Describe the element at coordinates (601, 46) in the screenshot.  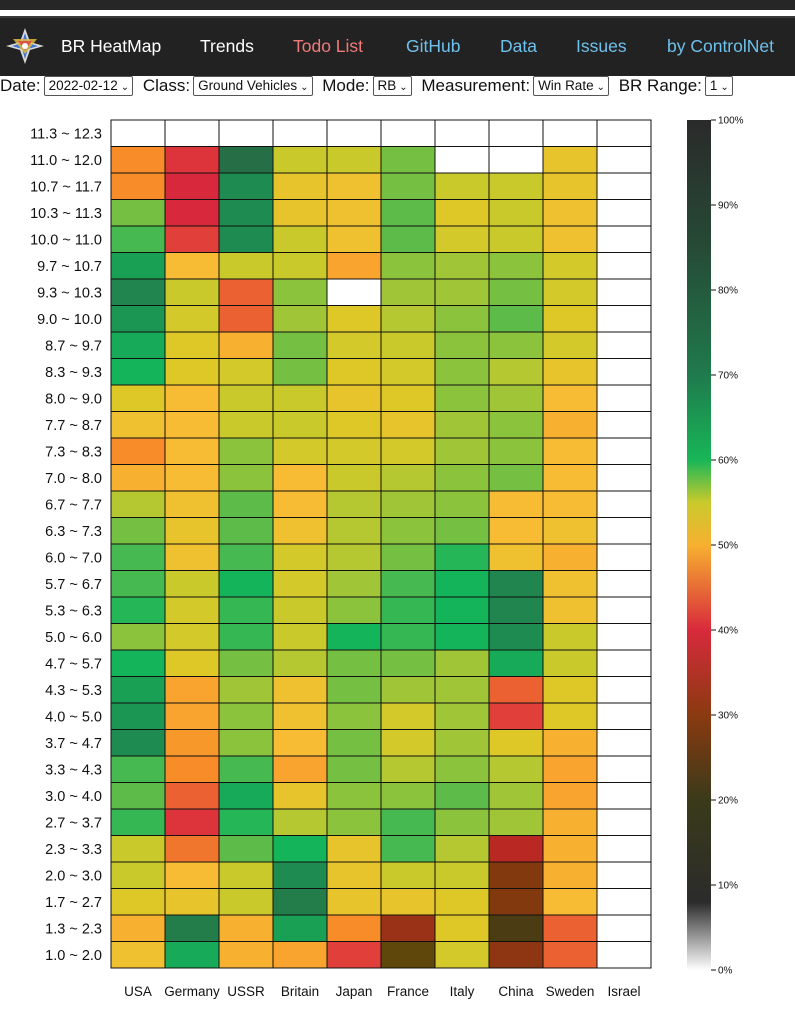
I see `nav-issues: Issues` at that location.